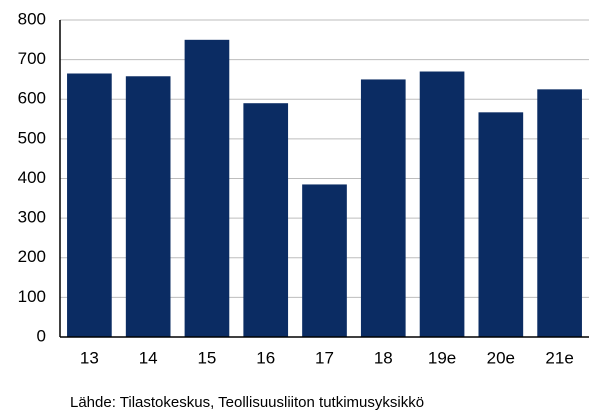 This screenshot has height=414, width=589. Describe the element at coordinates (383, 357) in the screenshot. I see `x-tick-label: 18` at that location.